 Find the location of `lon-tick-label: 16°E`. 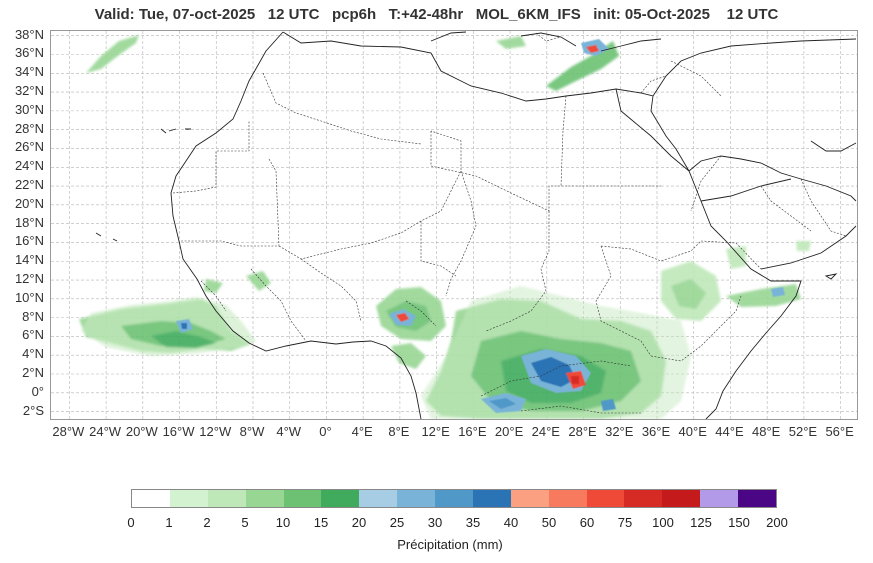

lon-tick-label: 16°E is located at coordinates (472, 431).